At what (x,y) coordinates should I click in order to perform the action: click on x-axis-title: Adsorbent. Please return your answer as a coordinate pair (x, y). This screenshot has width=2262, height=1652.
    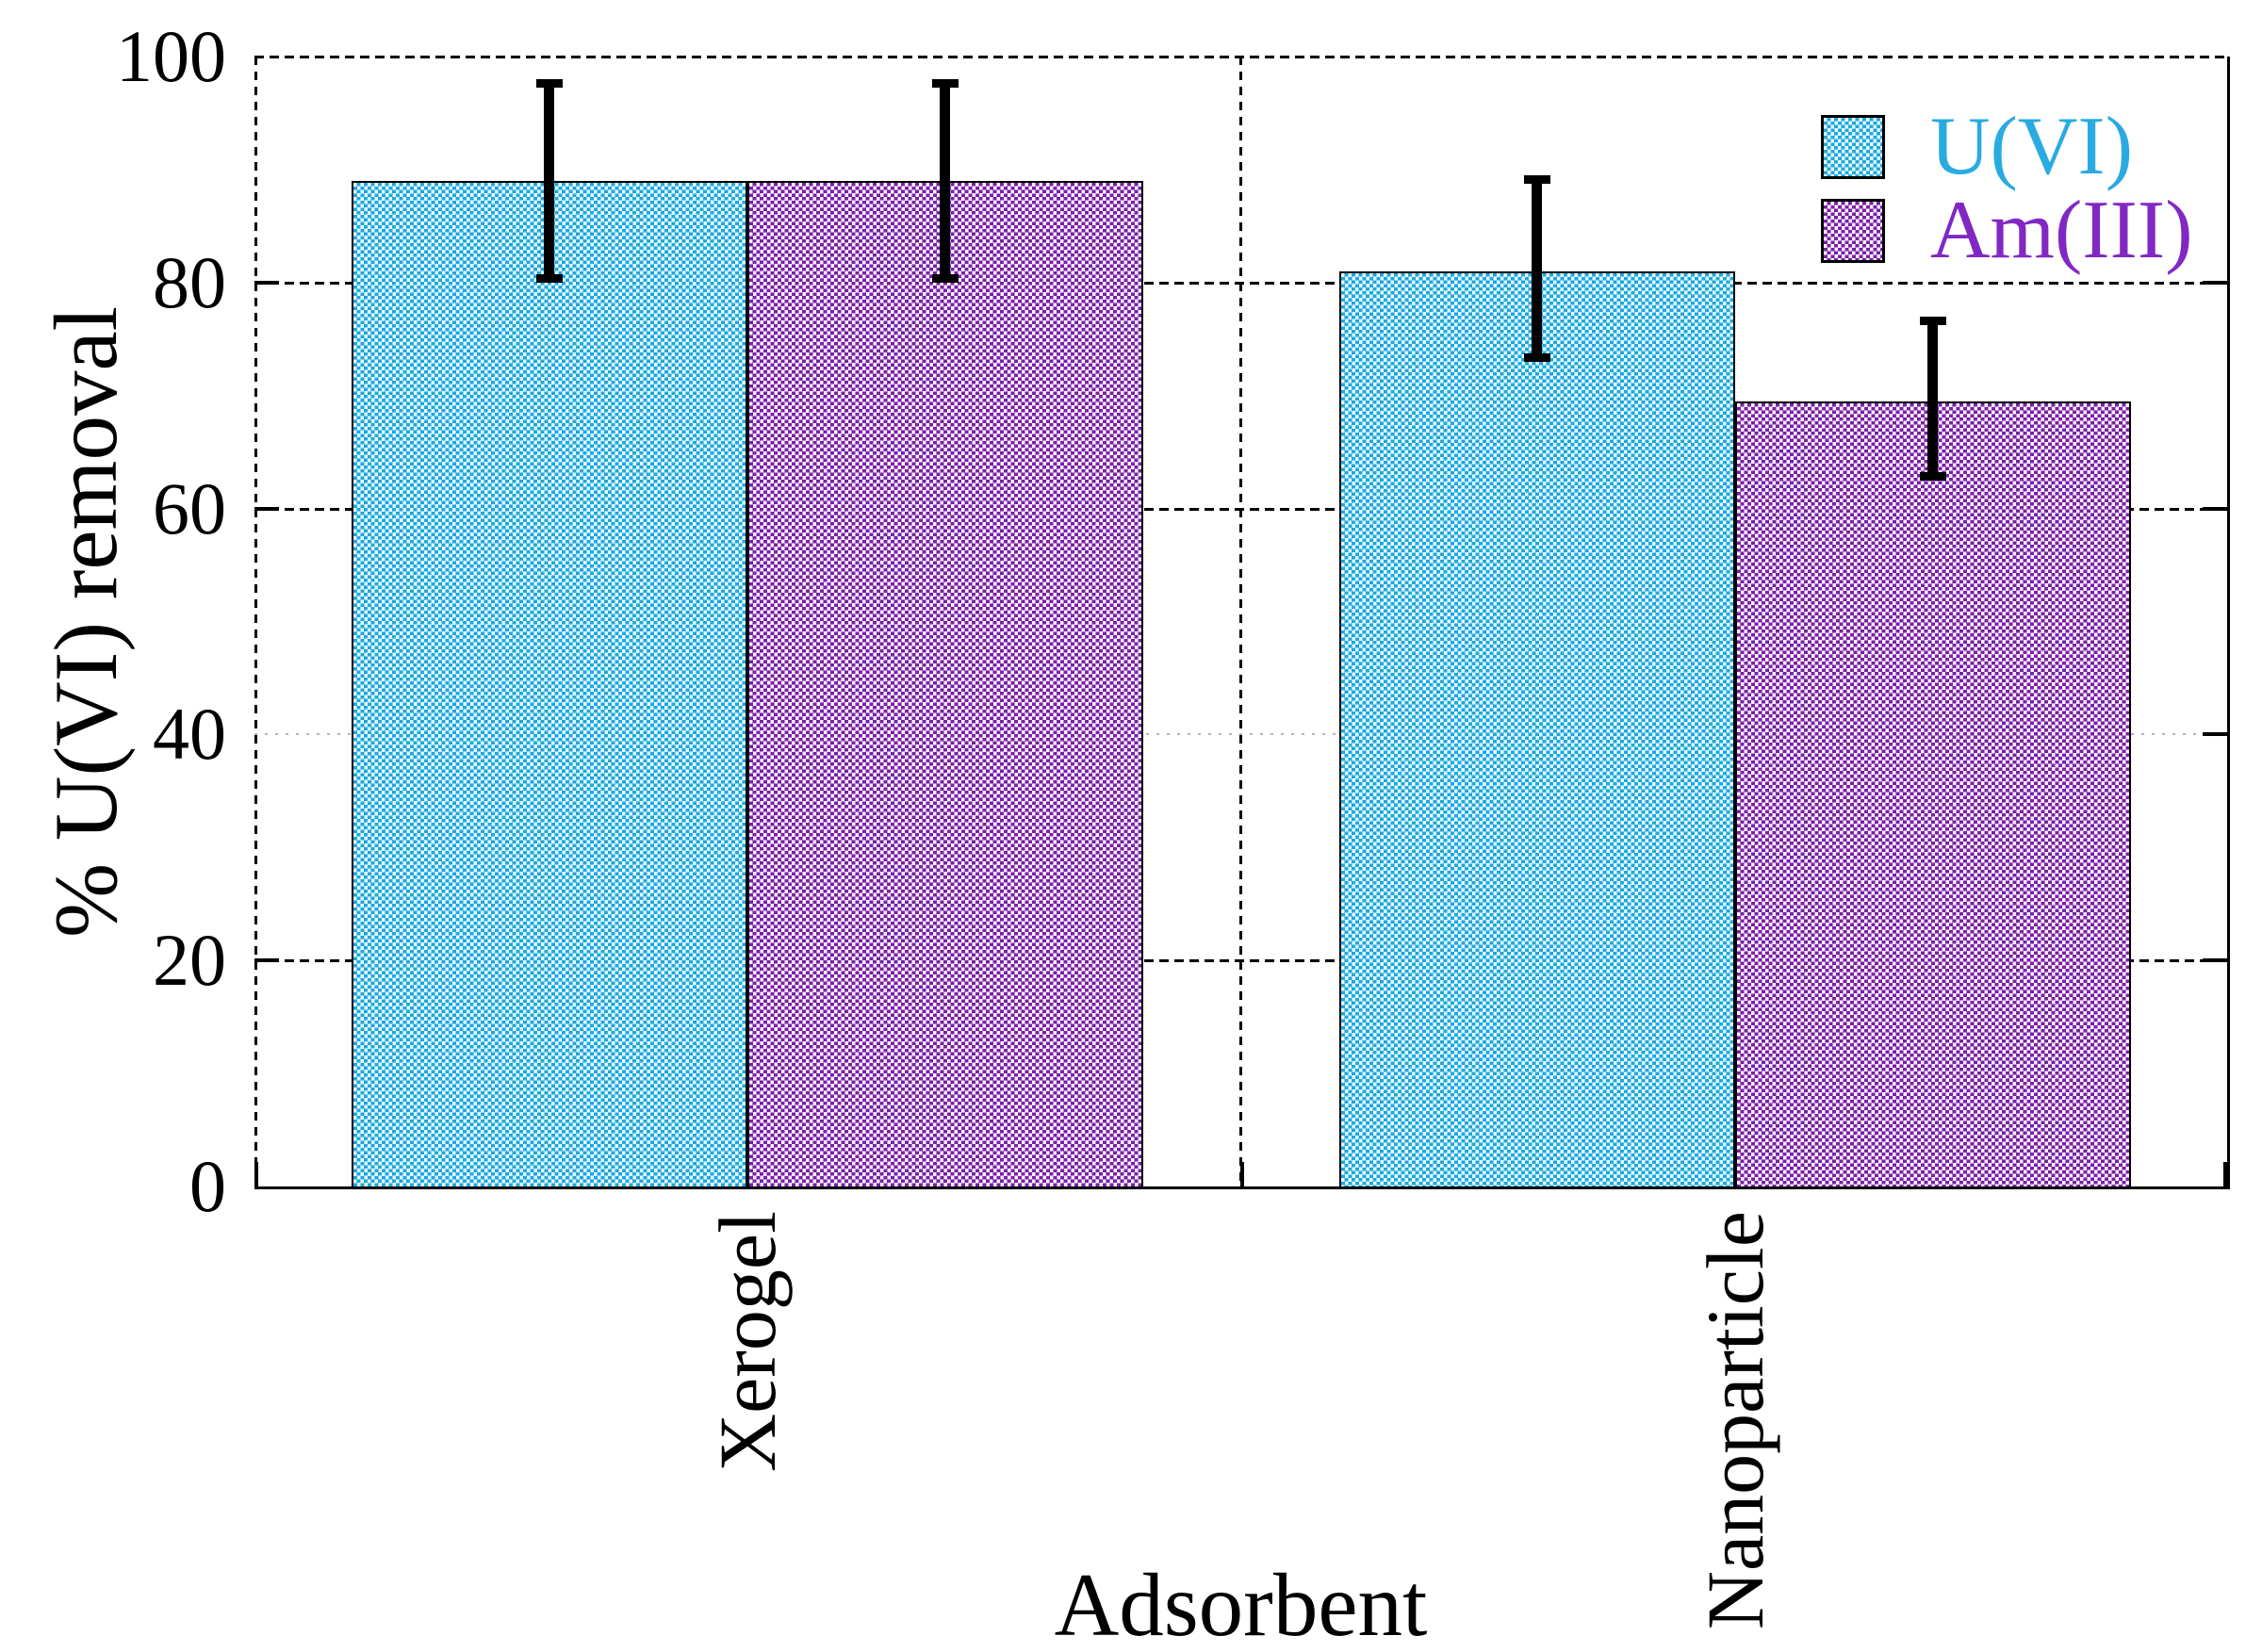
    Looking at the image, I should click on (1241, 1603).